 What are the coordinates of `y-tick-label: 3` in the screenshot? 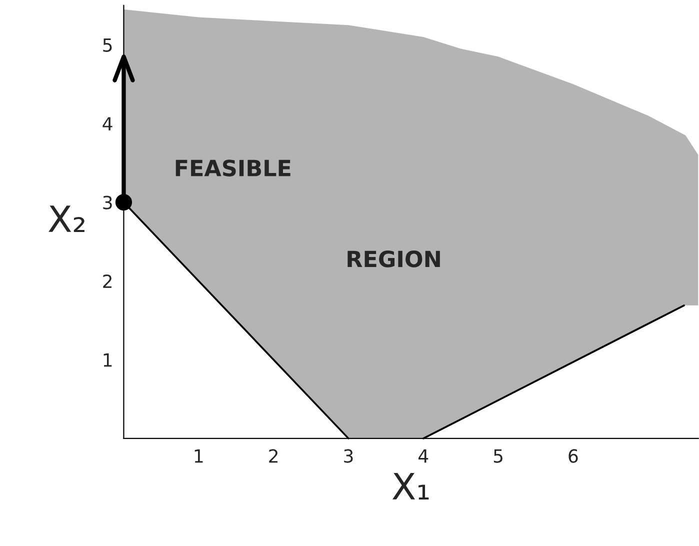 It's located at (107, 203).